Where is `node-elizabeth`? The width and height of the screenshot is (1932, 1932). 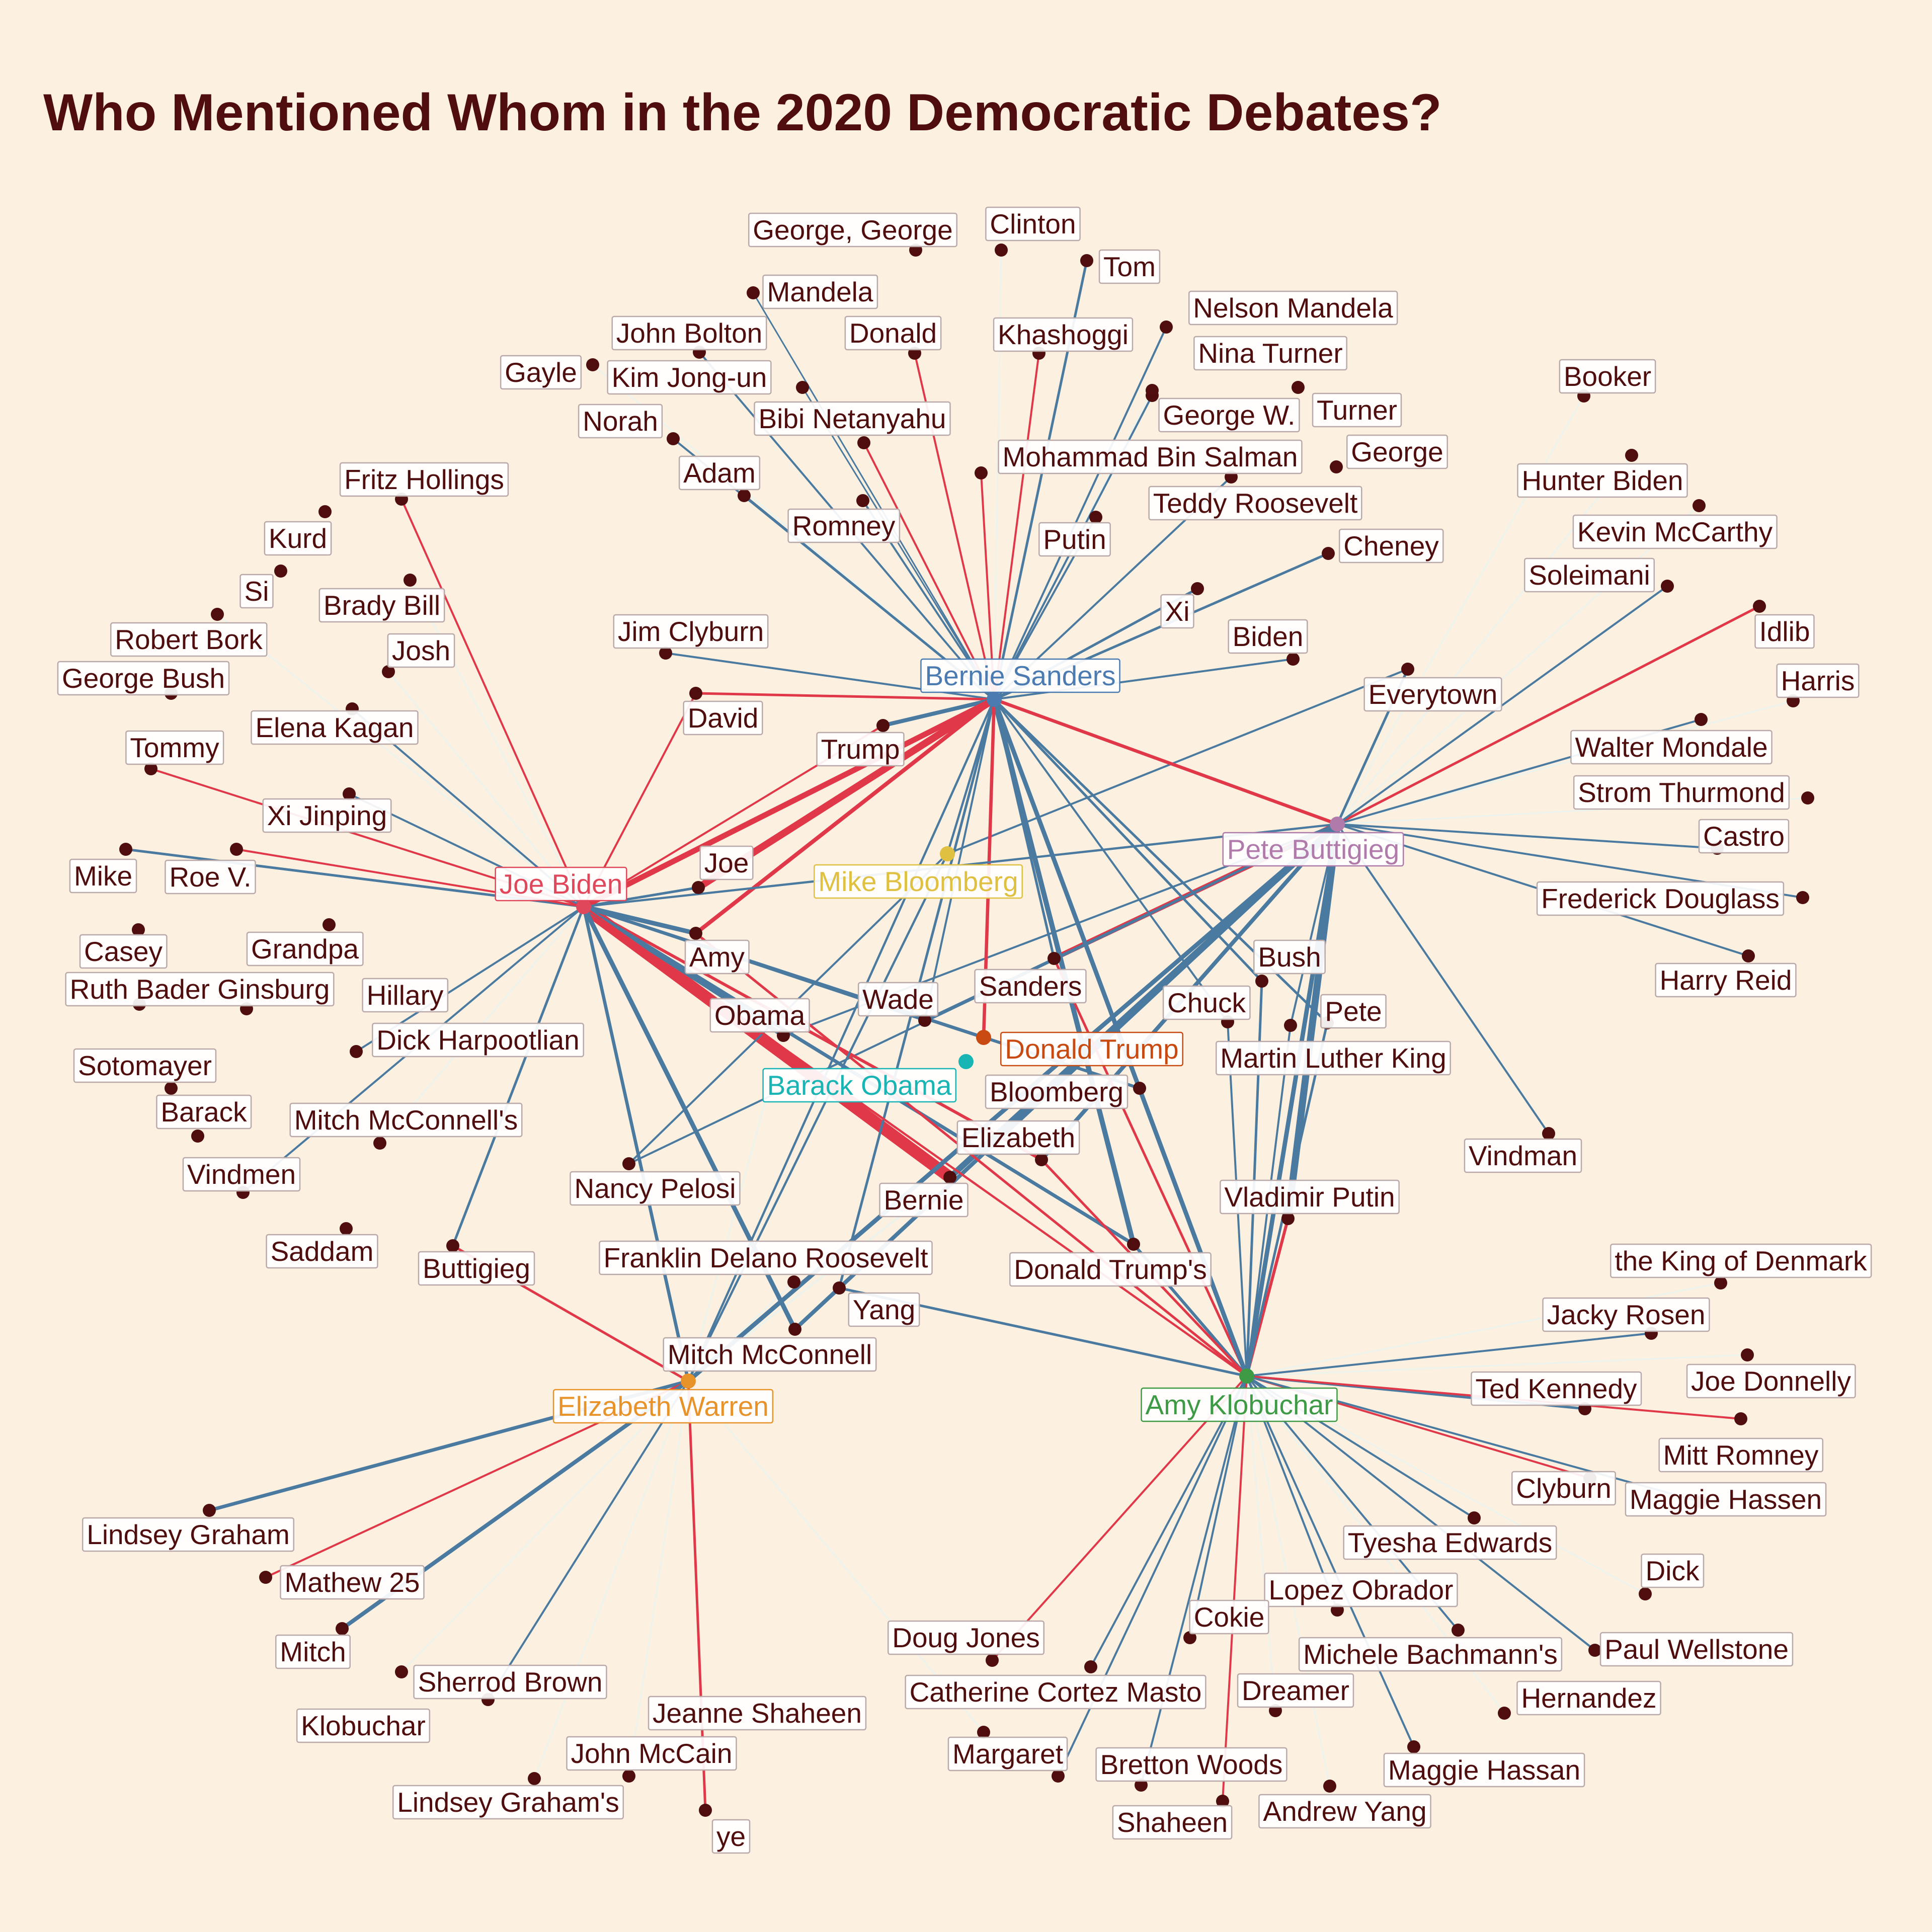 node-elizabeth is located at coordinates (1042, 1160).